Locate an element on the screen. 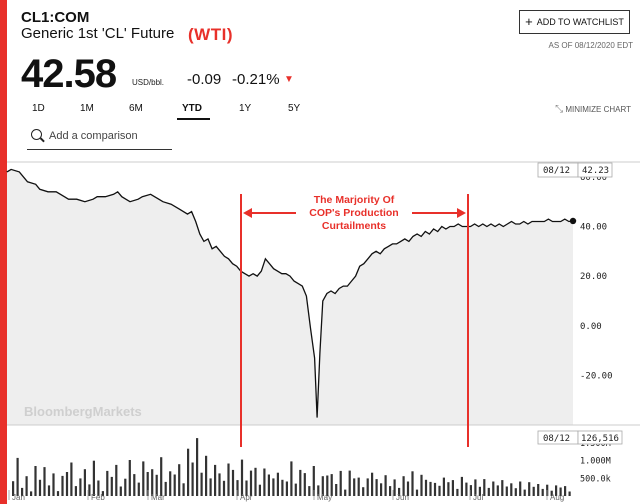  minimize-chart-button: ⤡ MINIMIZE CHART is located at coordinates (593, 109).